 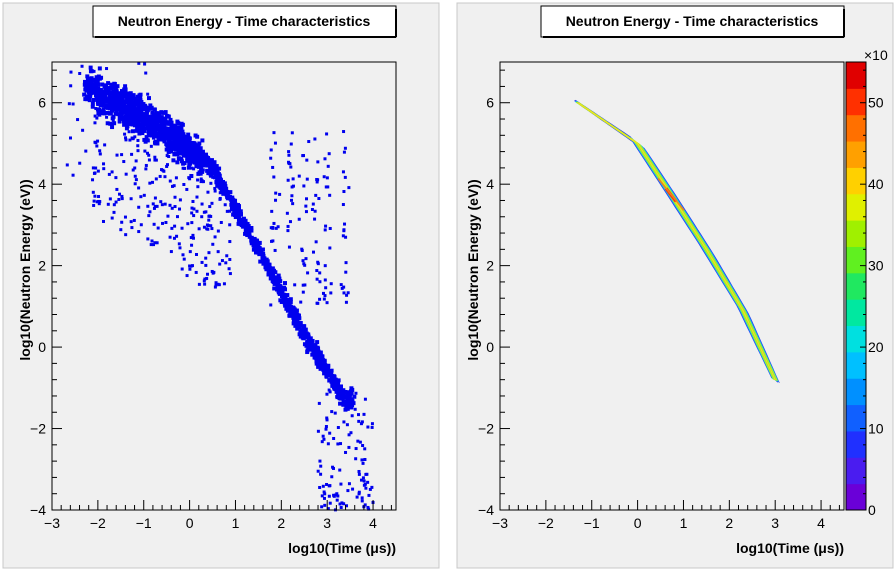 What do you see at coordinates (677, 241) in the screenshot?
I see `contour-line` at bounding box center [677, 241].